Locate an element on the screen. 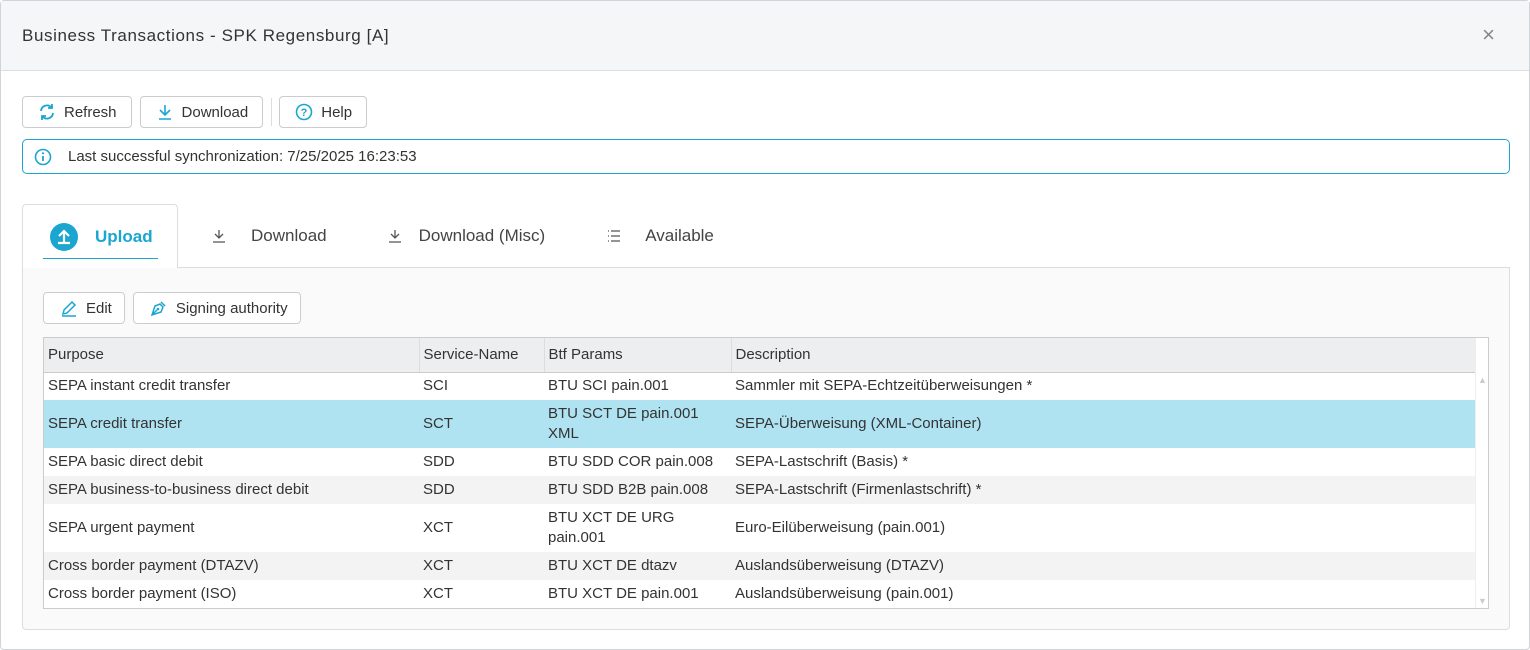 The width and height of the screenshot is (1530, 650). pen-nib-icon is located at coordinates (158, 309).